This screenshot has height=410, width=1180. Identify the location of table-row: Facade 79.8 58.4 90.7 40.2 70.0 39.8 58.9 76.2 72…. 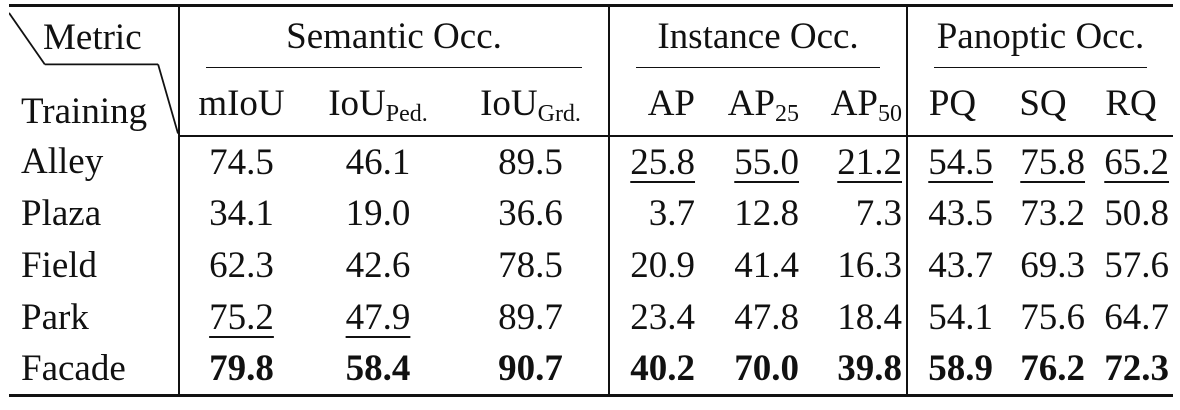
(591, 370).